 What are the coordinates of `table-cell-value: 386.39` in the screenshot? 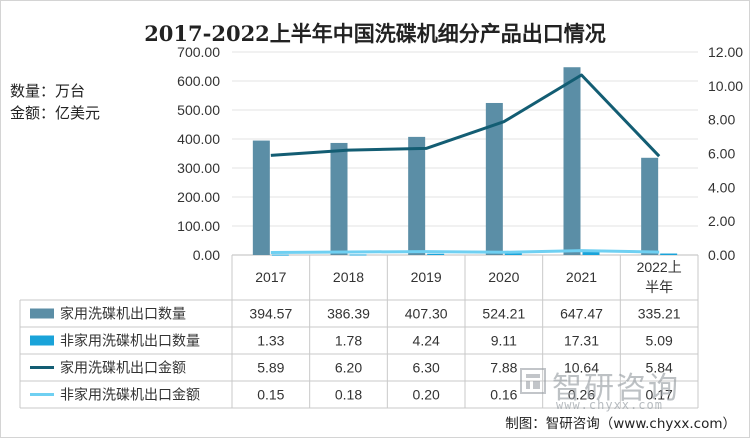 It's located at (348, 314).